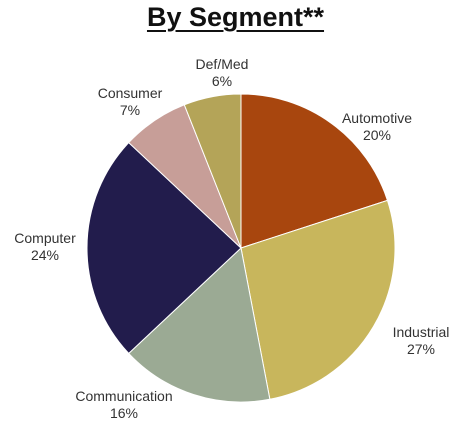 Image resolution: width=471 pixels, height=433 pixels. What do you see at coordinates (123, 396) in the screenshot?
I see `slice-label-communication: Communication` at bounding box center [123, 396].